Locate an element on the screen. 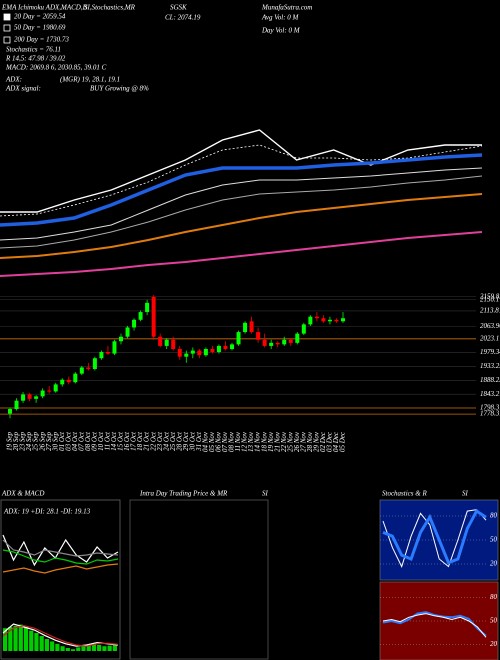 This screenshot has height=660, width=500. panel-title: Intra Day Trading Price & MR is located at coordinates (183, 494).